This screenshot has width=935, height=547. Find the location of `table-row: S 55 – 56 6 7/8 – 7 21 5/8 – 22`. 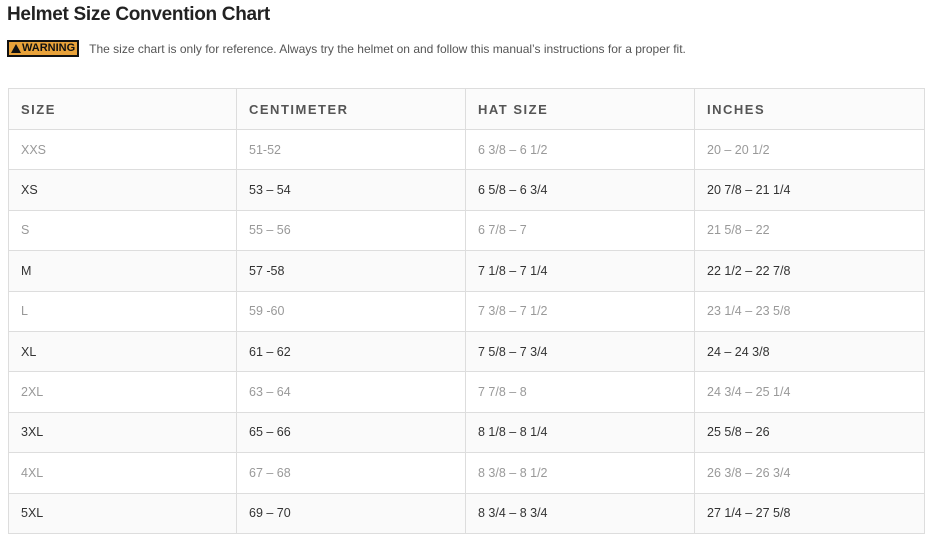

table-row: S 55 – 56 6 7/8 – 7 21 5/8 – 22 is located at coordinates (466, 230).